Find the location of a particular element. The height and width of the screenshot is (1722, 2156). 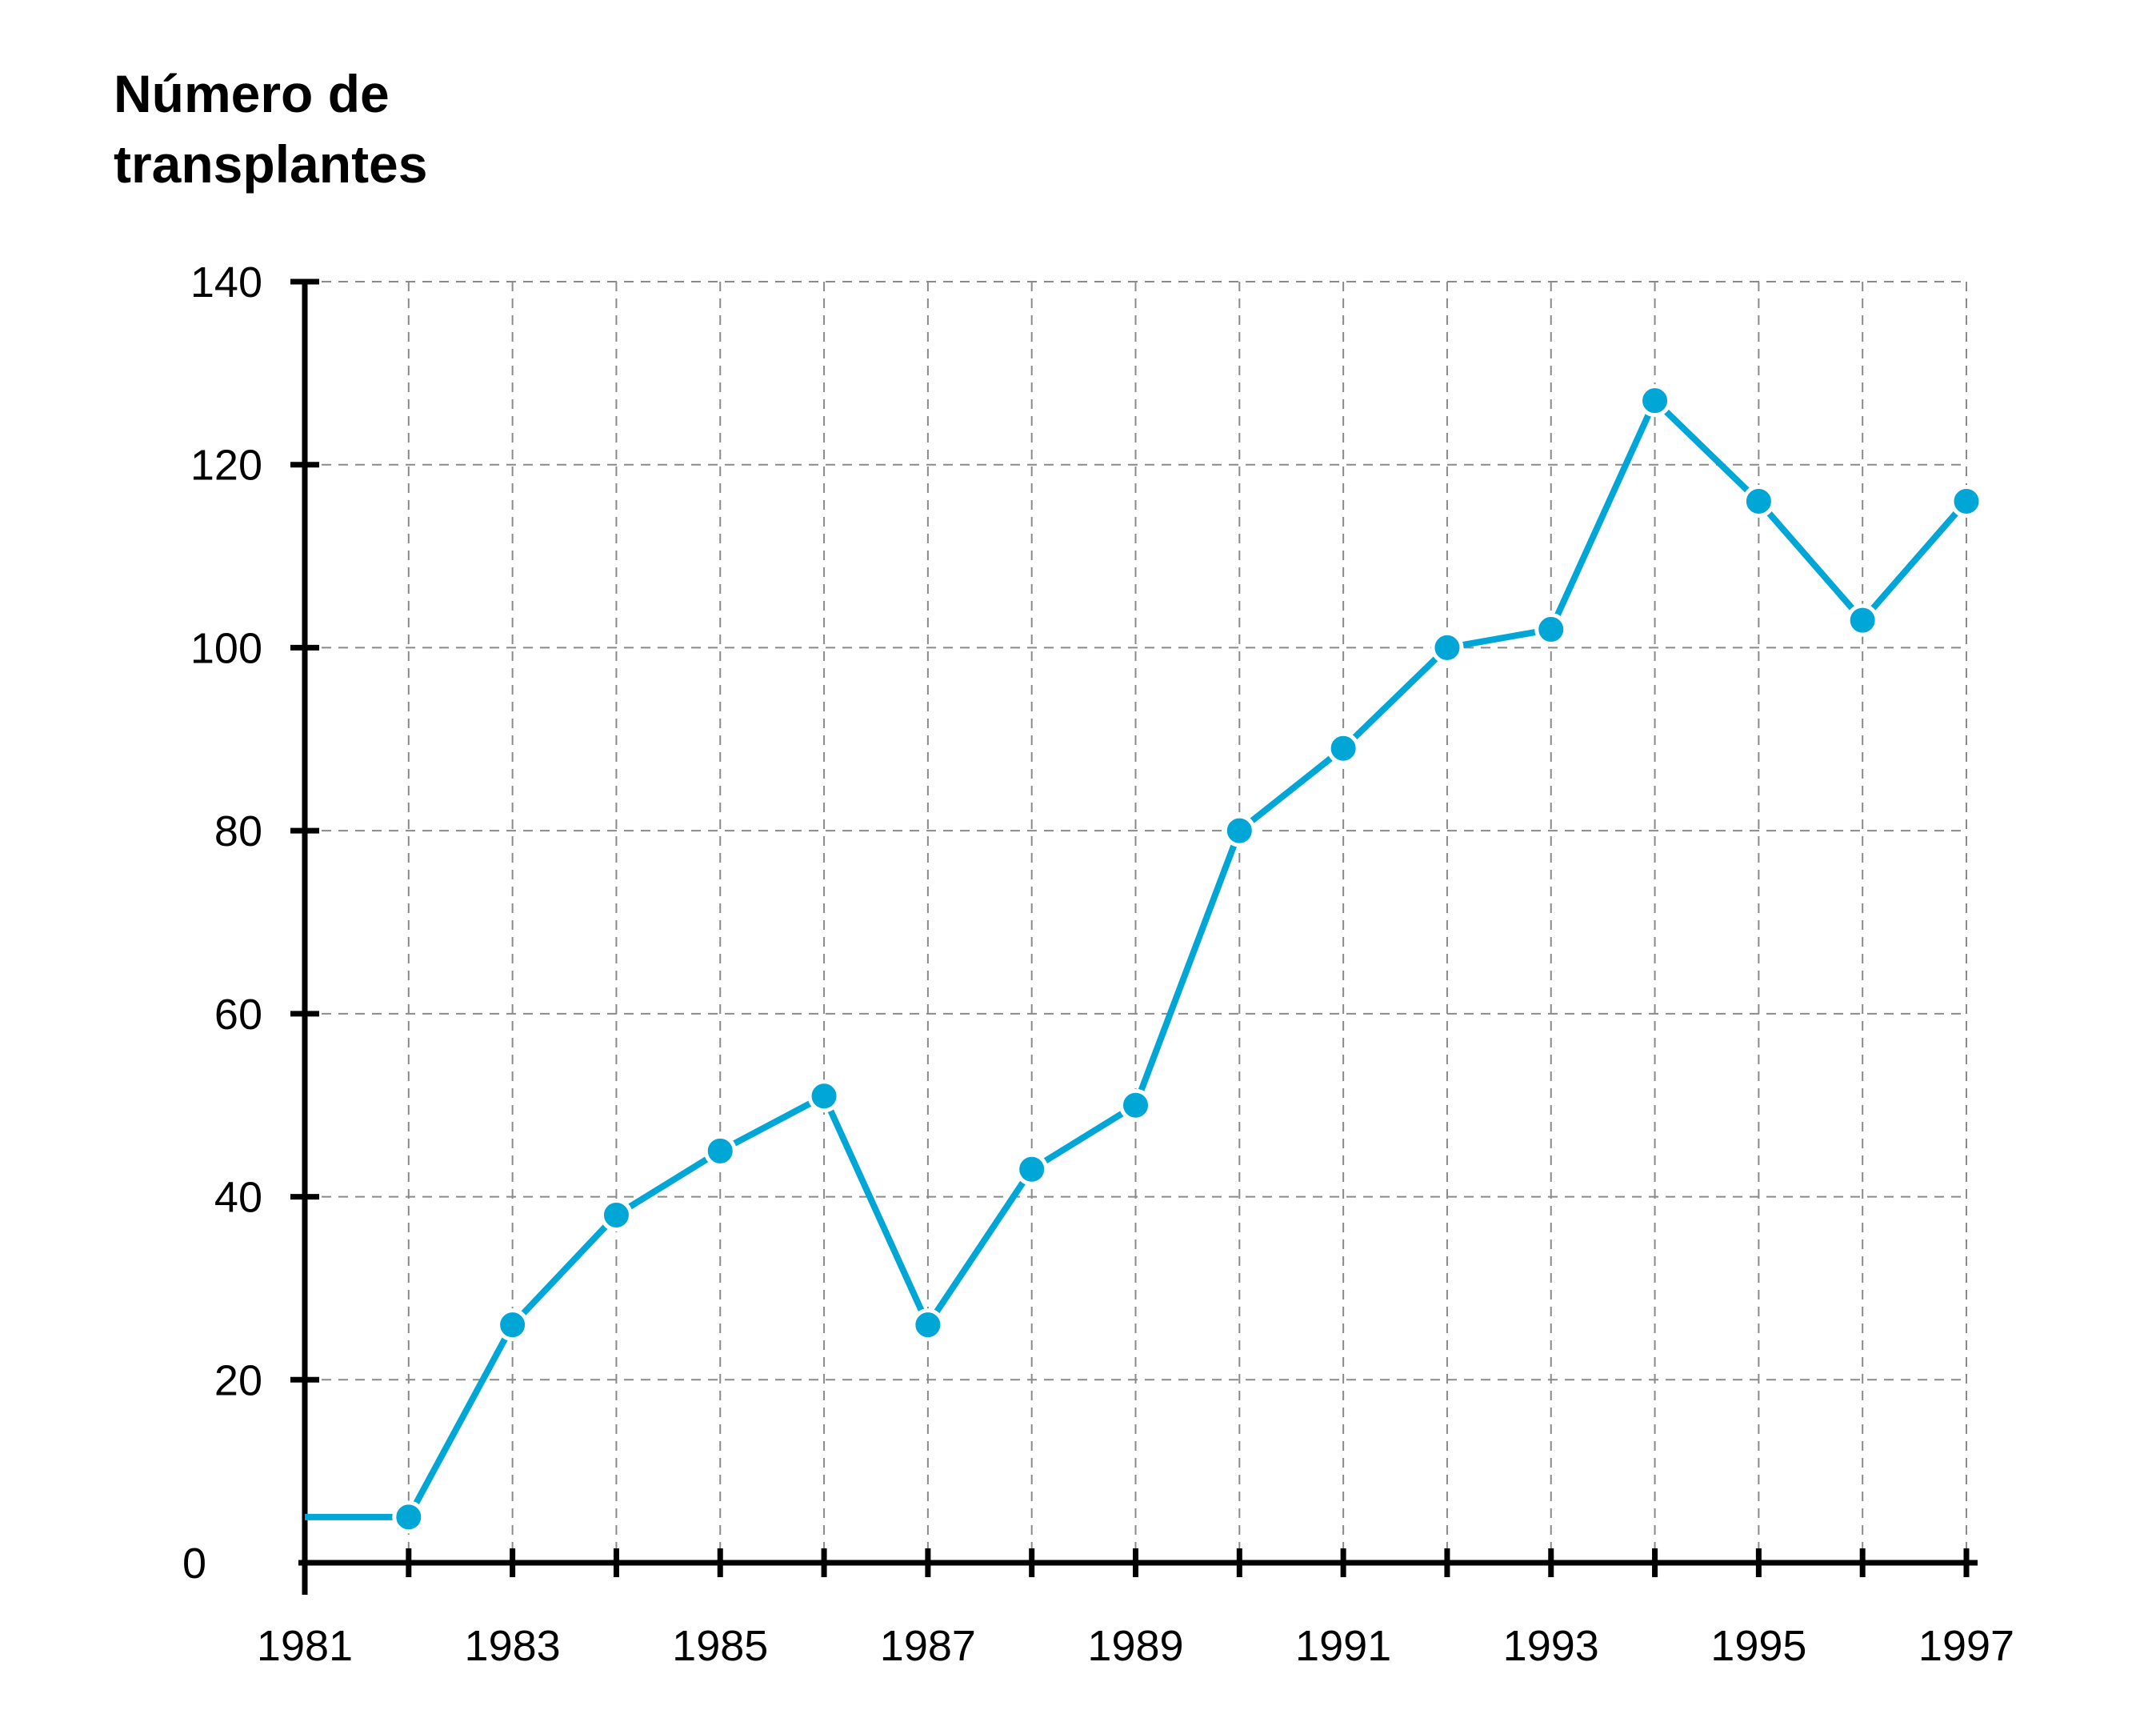

y-tick-label-40: 40 is located at coordinates (238, 1198).